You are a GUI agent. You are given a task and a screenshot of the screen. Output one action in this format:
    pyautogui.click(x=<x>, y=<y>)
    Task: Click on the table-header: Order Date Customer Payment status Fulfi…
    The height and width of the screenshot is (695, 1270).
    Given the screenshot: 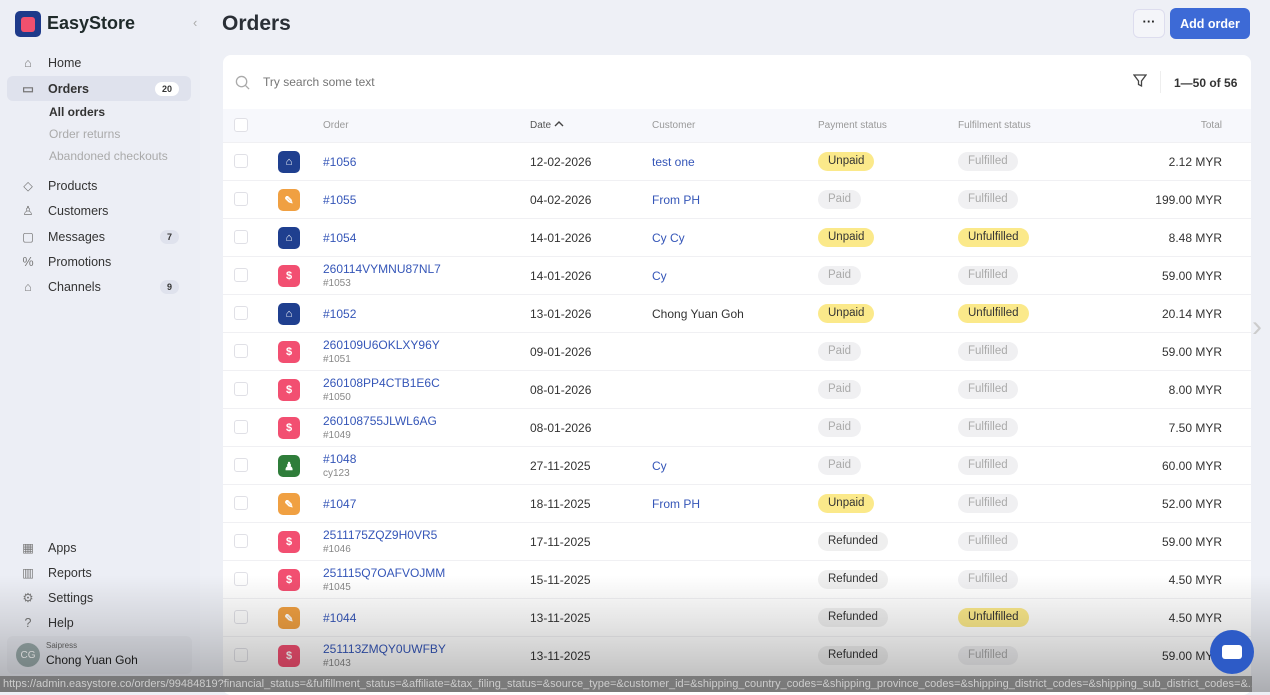 What is the action you would take?
    pyautogui.click(x=737, y=125)
    